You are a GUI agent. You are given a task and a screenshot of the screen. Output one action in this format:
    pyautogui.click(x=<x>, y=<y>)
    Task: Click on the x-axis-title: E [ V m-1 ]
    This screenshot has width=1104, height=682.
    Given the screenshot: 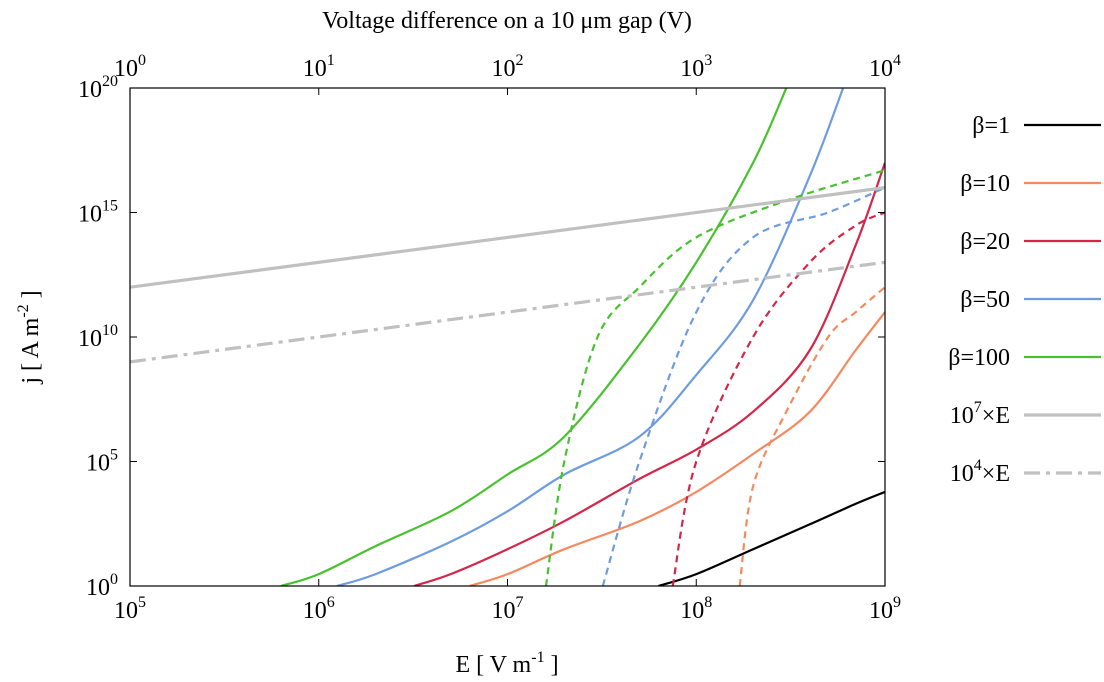 What is the action you would take?
    pyautogui.click(x=506, y=663)
    